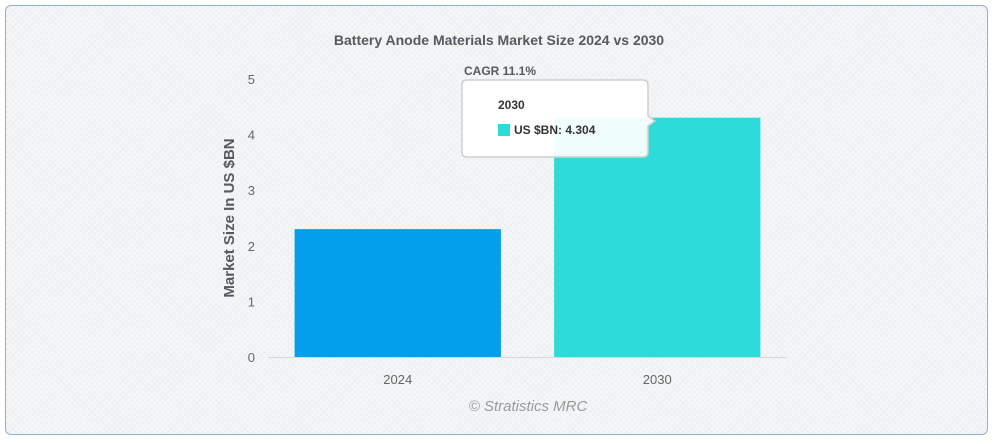  What do you see at coordinates (251, 218) in the screenshot?
I see `y-axis: 0 1 2 3 4 5` at bounding box center [251, 218].